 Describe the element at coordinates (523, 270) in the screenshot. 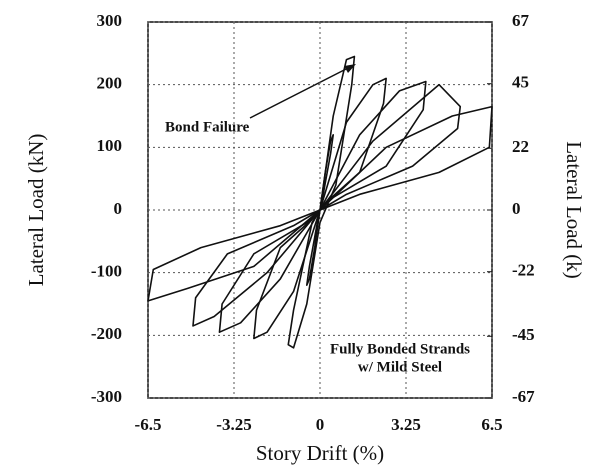

I see `y2-tick-label: -22` at that location.